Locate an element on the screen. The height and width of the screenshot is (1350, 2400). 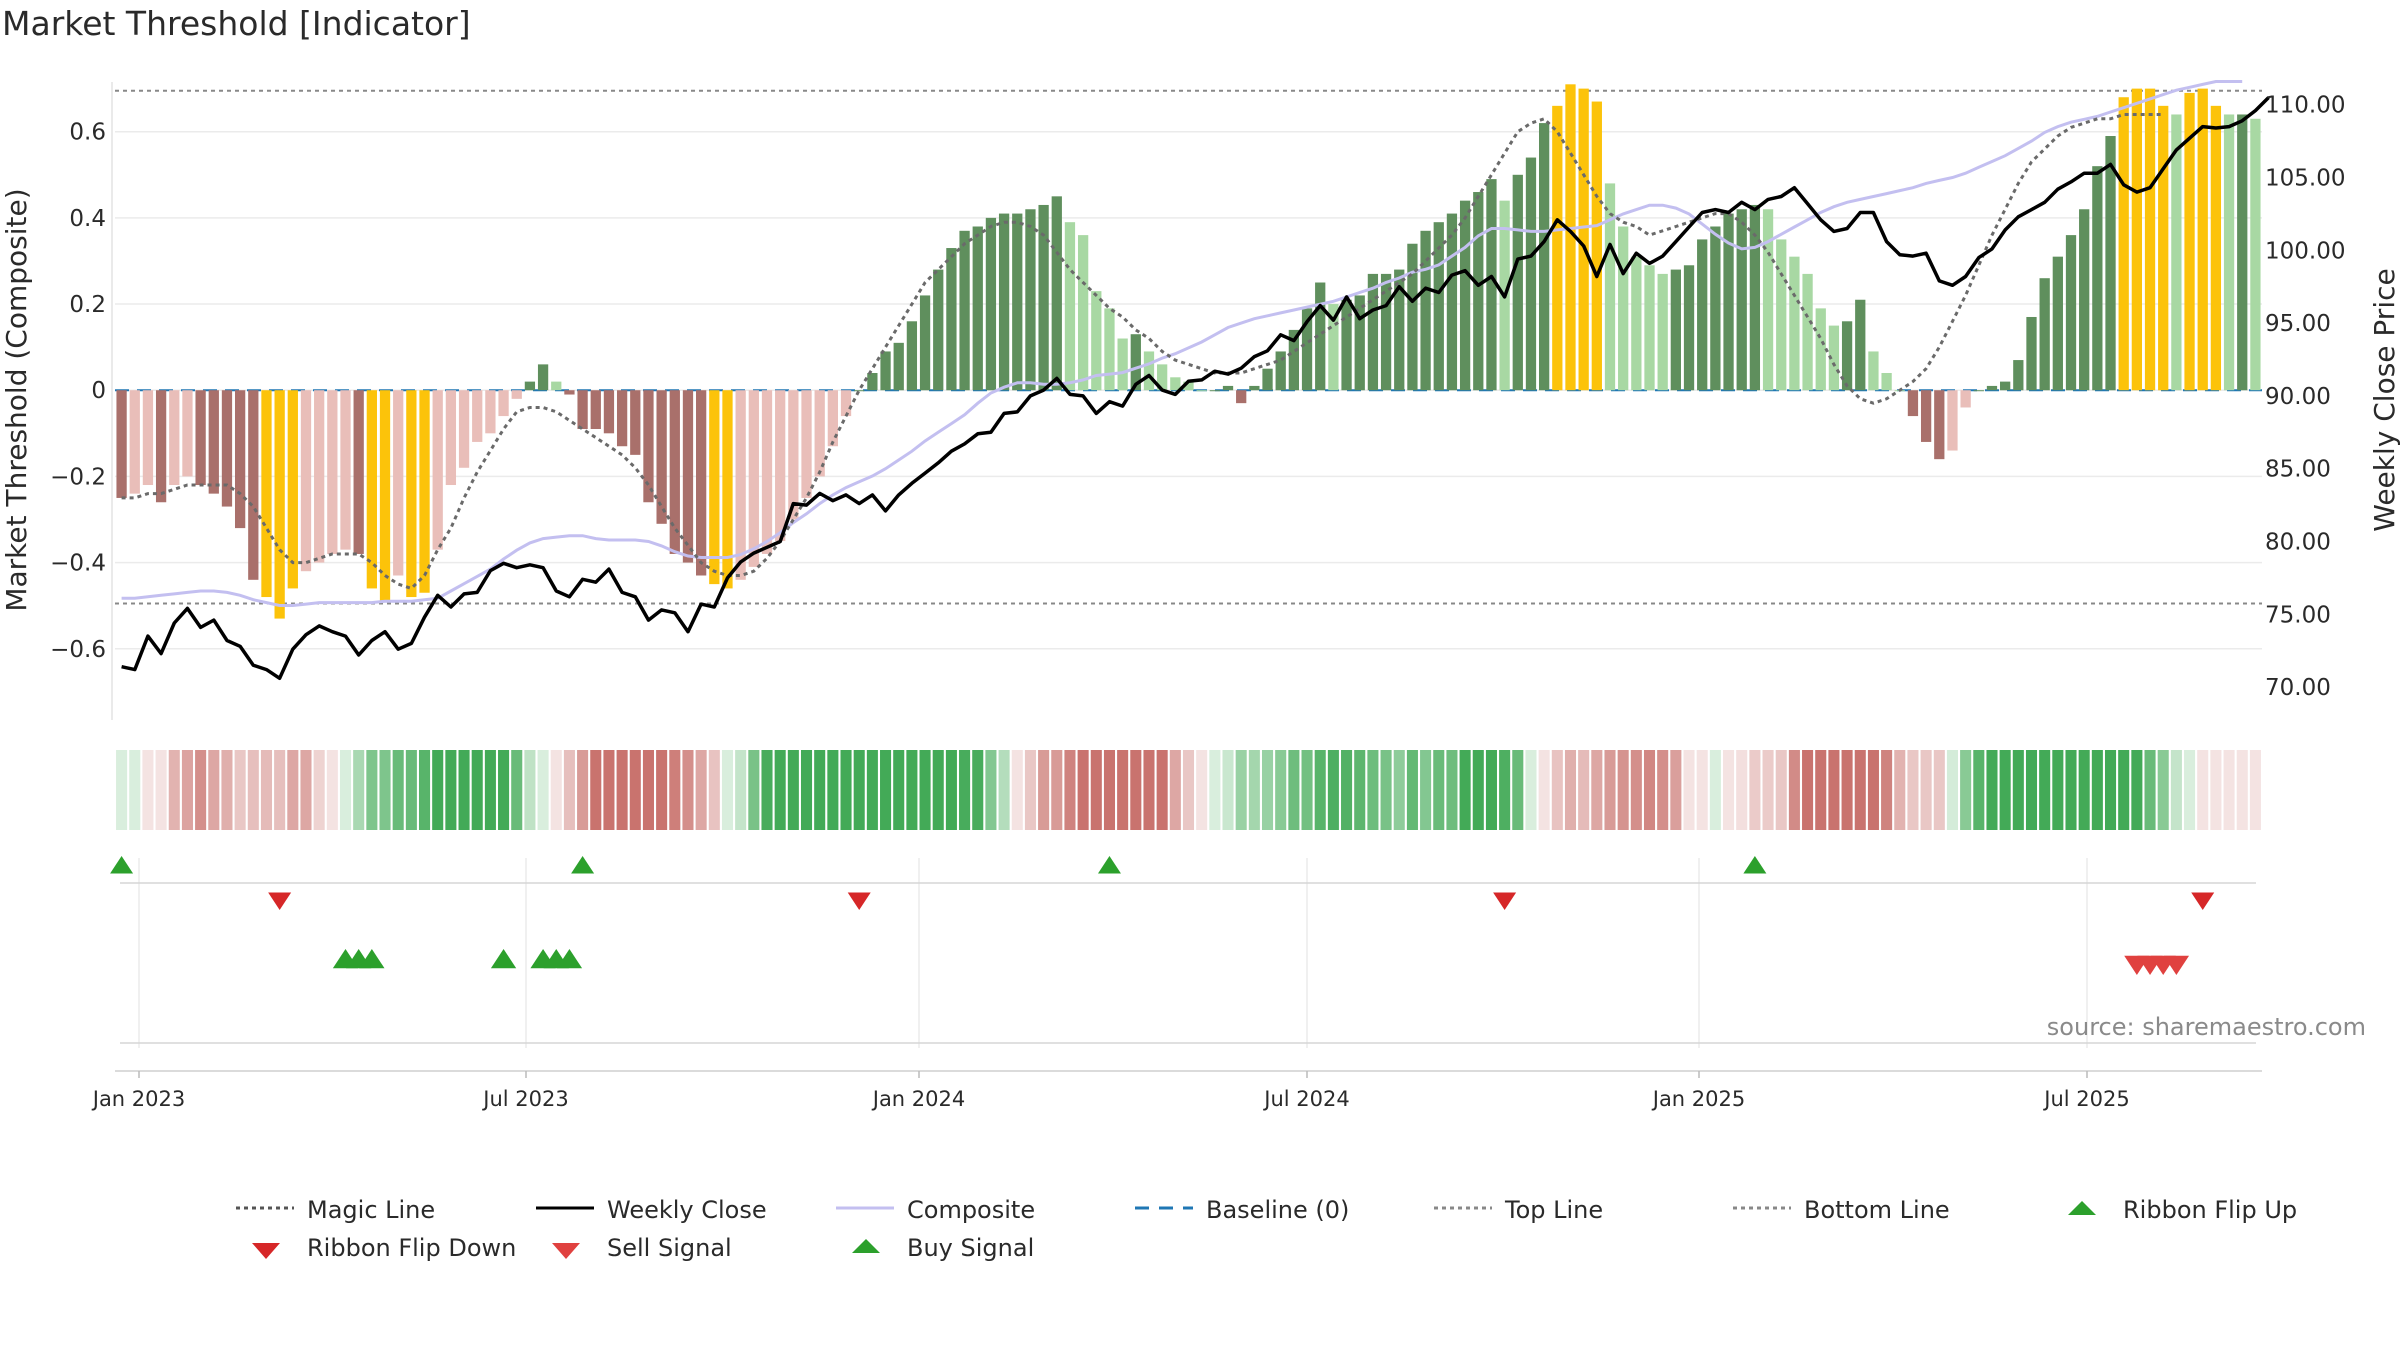
ribbon-flip-up-marker is located at coordinates (122, 865).